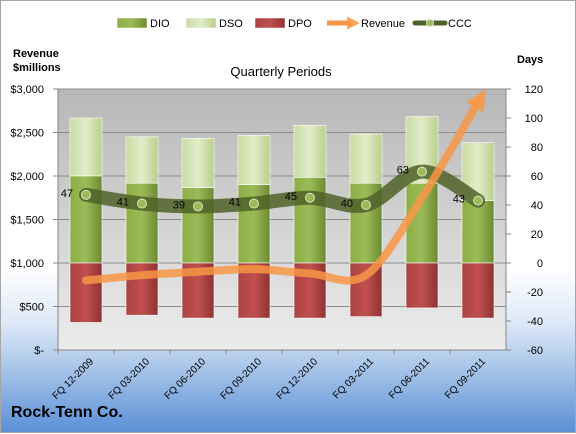 This screenshot has height=434, width=576. What do you see at coordinates (27, 90) in the screenshot?
I see `left-tick-label: $3,000` at bounding box center [27, 90].